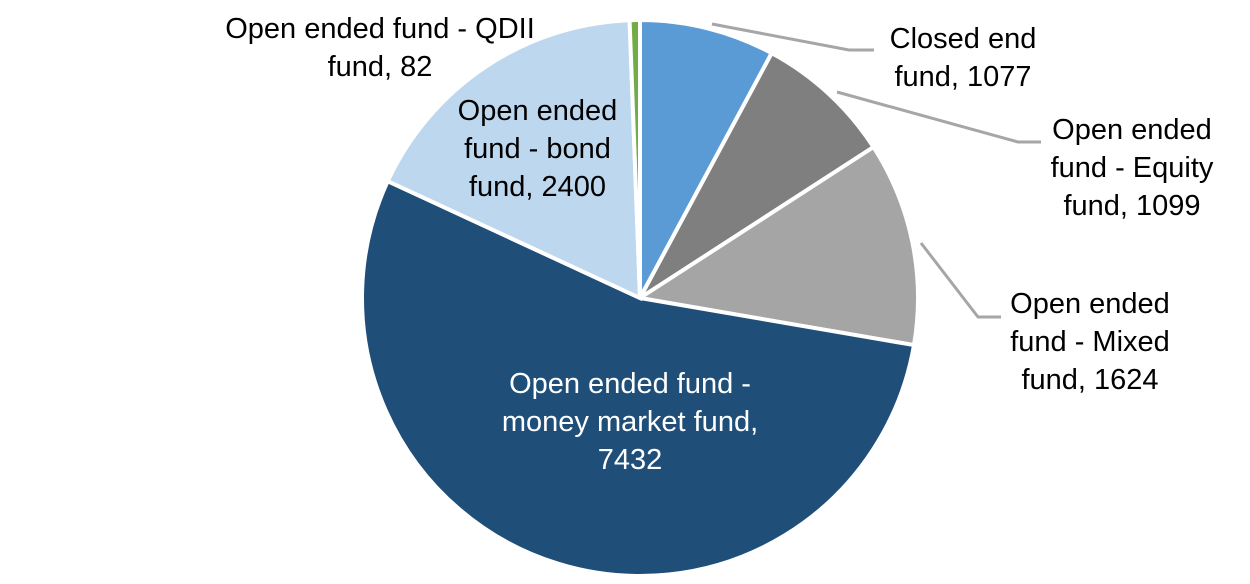 This screenshot has height=584, width=1250. I want to click on label-closed-end-fund: Closed end fund, 1077, so click(963, 58).